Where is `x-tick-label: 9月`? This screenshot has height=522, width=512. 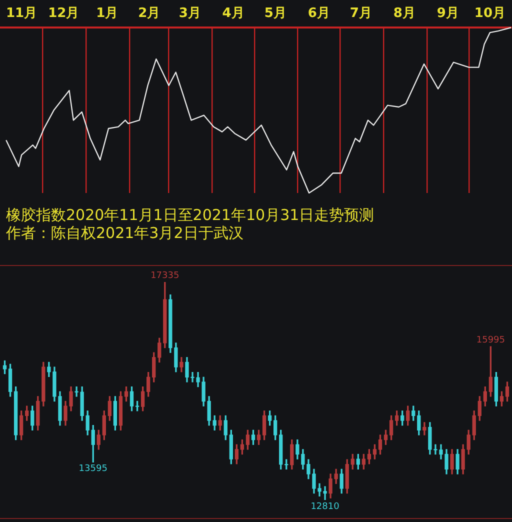
x-tick-label: 9月 is located at coordinates (447, 14).